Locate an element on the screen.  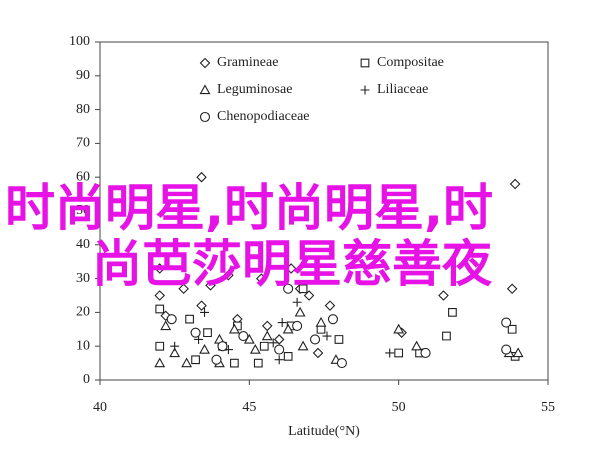
x-tick-label: 50 is located at coordinates (399, 407).